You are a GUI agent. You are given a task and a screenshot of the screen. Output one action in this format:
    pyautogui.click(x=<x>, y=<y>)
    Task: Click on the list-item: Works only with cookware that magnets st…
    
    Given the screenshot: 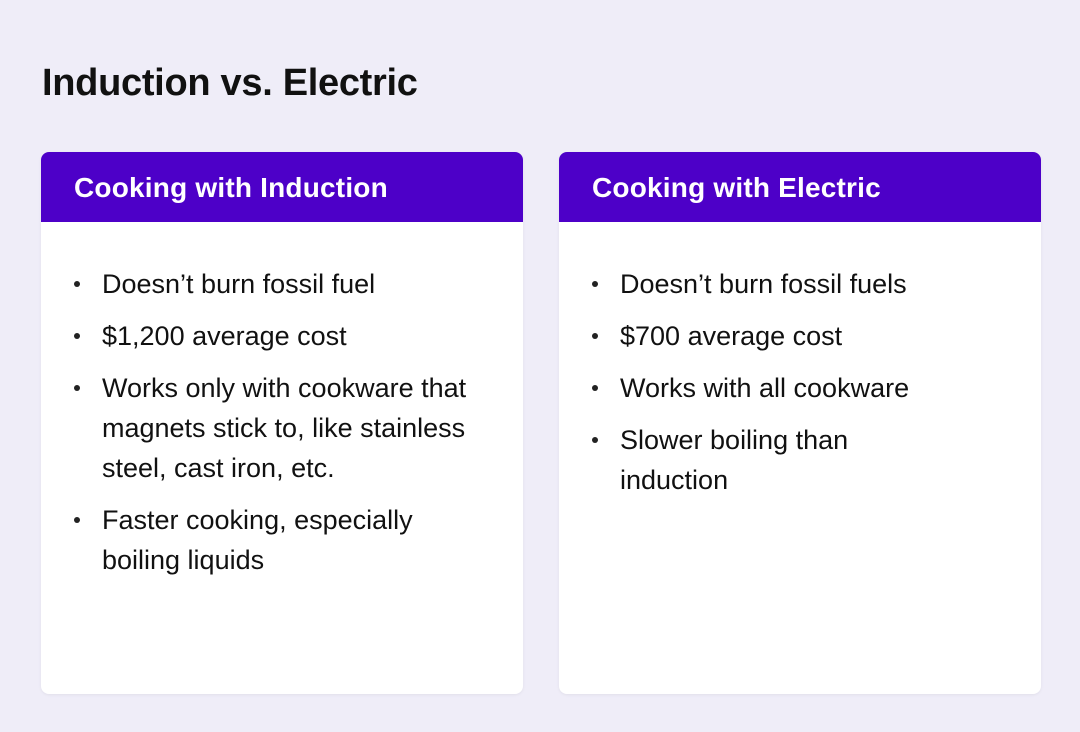 What is the action you would take?
    pyautogui.click(x=283, y=428)
    